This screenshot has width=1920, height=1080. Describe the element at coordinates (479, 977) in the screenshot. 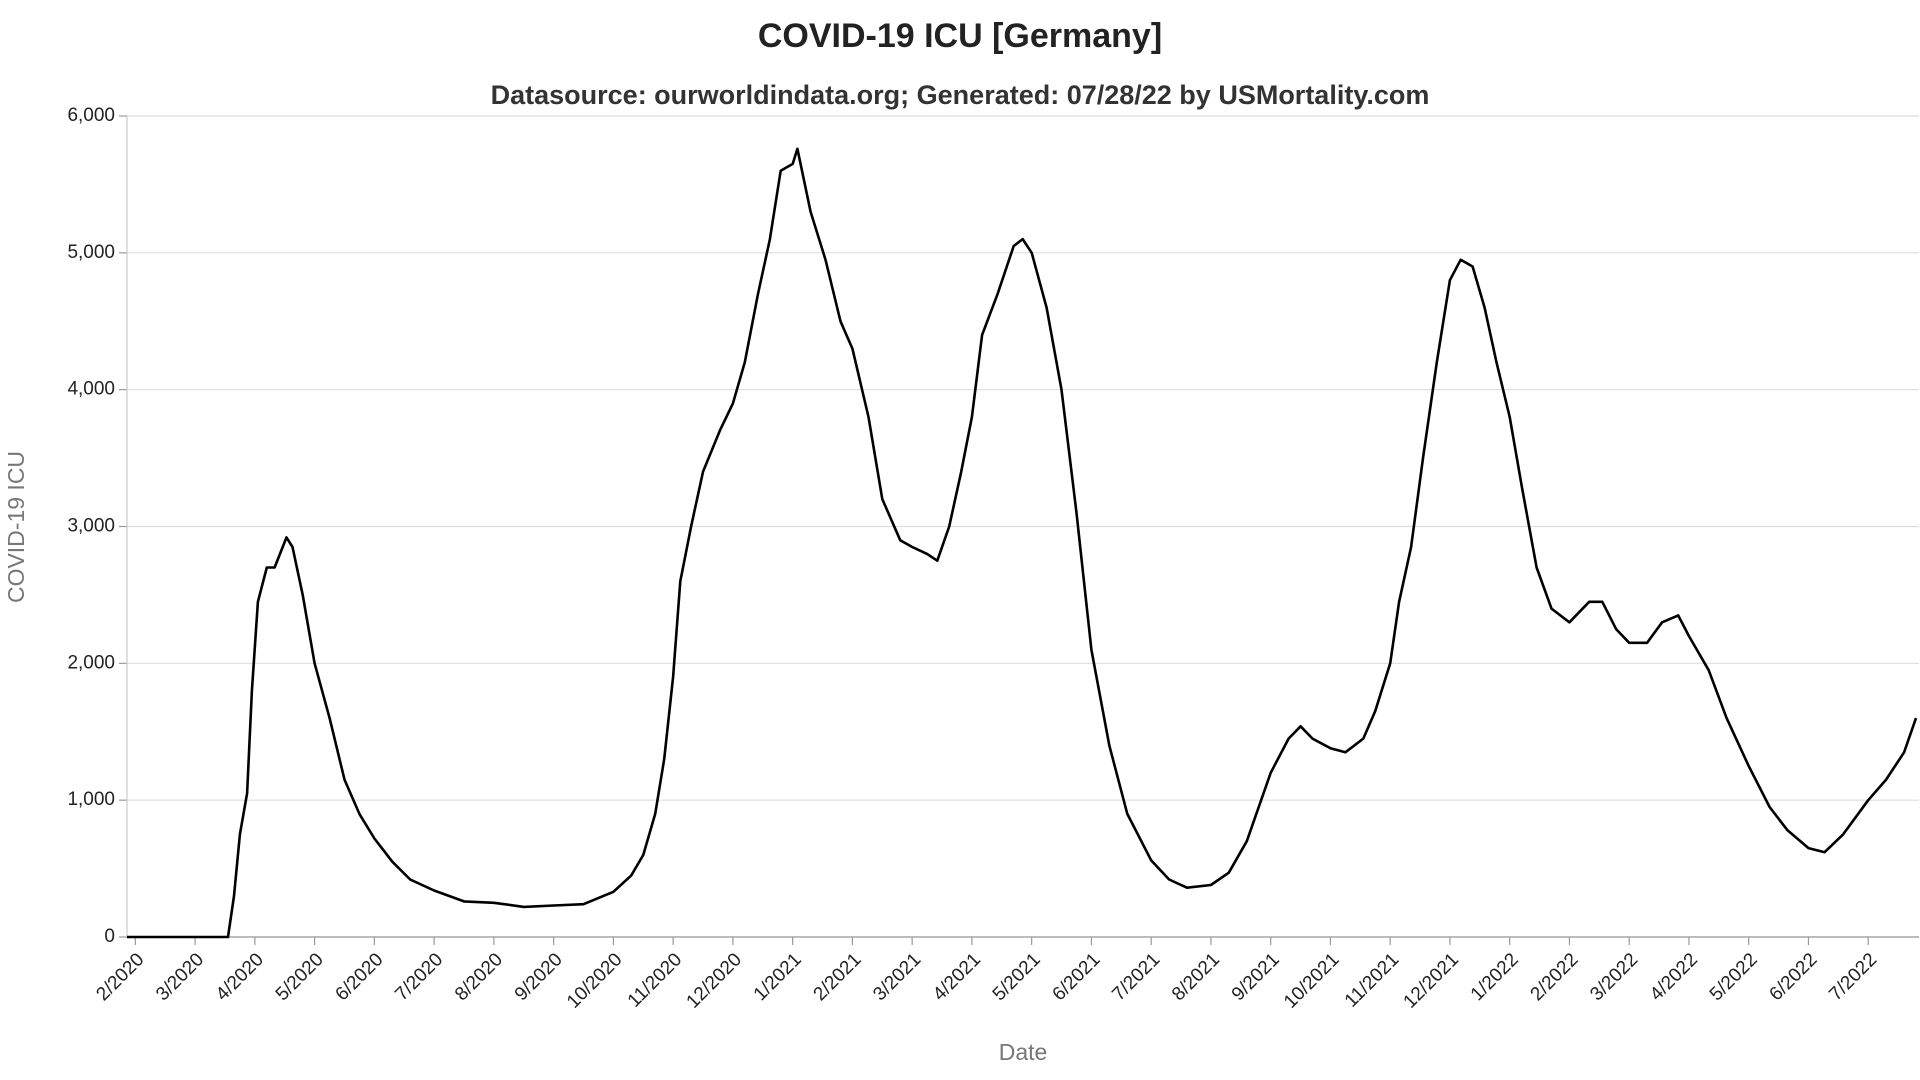

I see `x-tick-label: 8/2020` at that location.